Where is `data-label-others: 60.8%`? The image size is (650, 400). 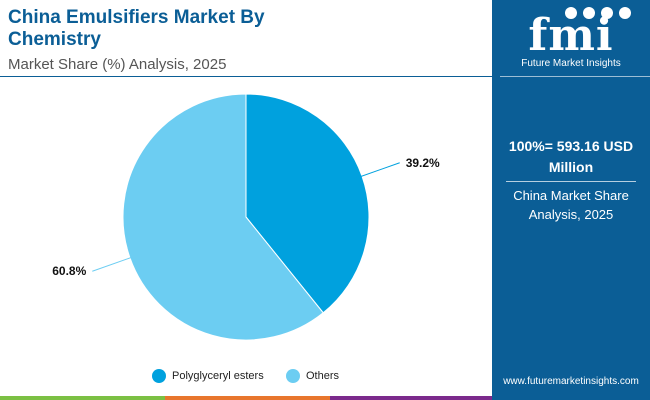
data-label-others: 60.8% is located at coordinates (69, 271).